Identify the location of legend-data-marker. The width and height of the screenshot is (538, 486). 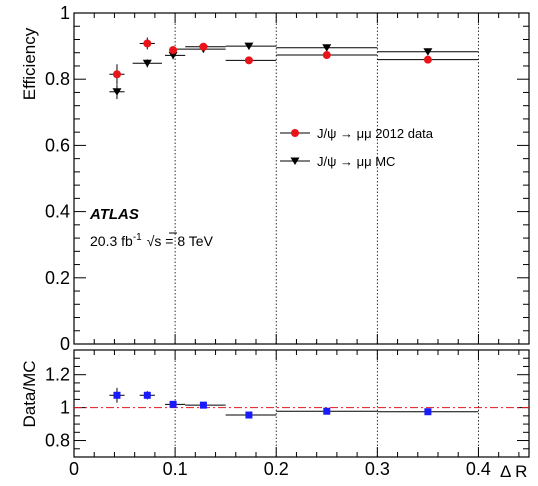
(295, 133).